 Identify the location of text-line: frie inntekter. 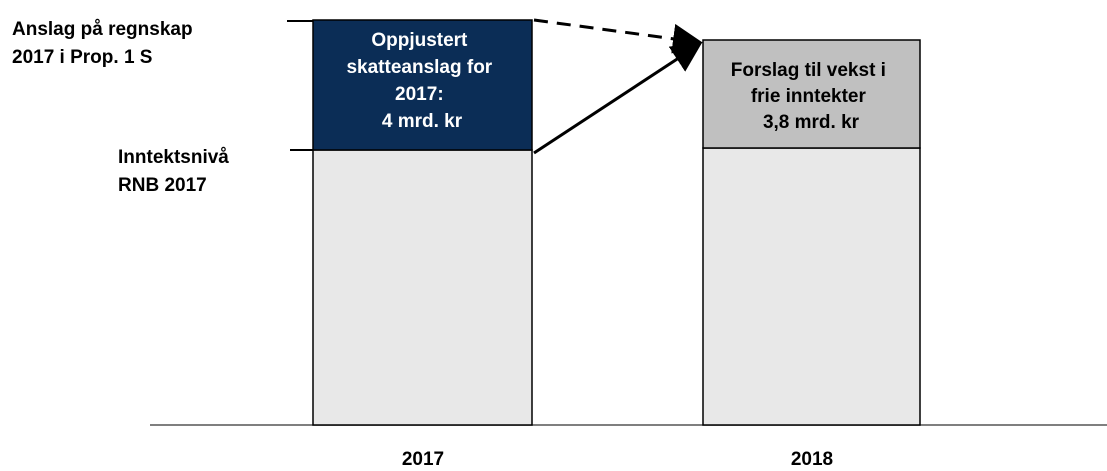
(809, 96).